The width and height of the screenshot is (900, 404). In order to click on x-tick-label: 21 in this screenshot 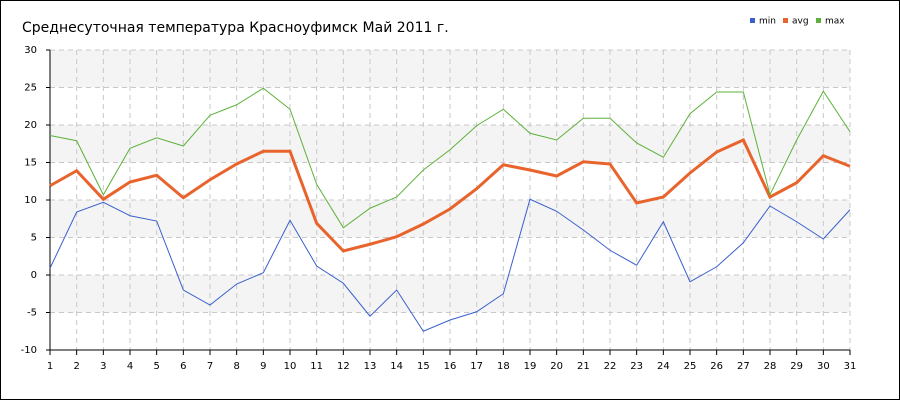, I will do `click(583, 366)`.